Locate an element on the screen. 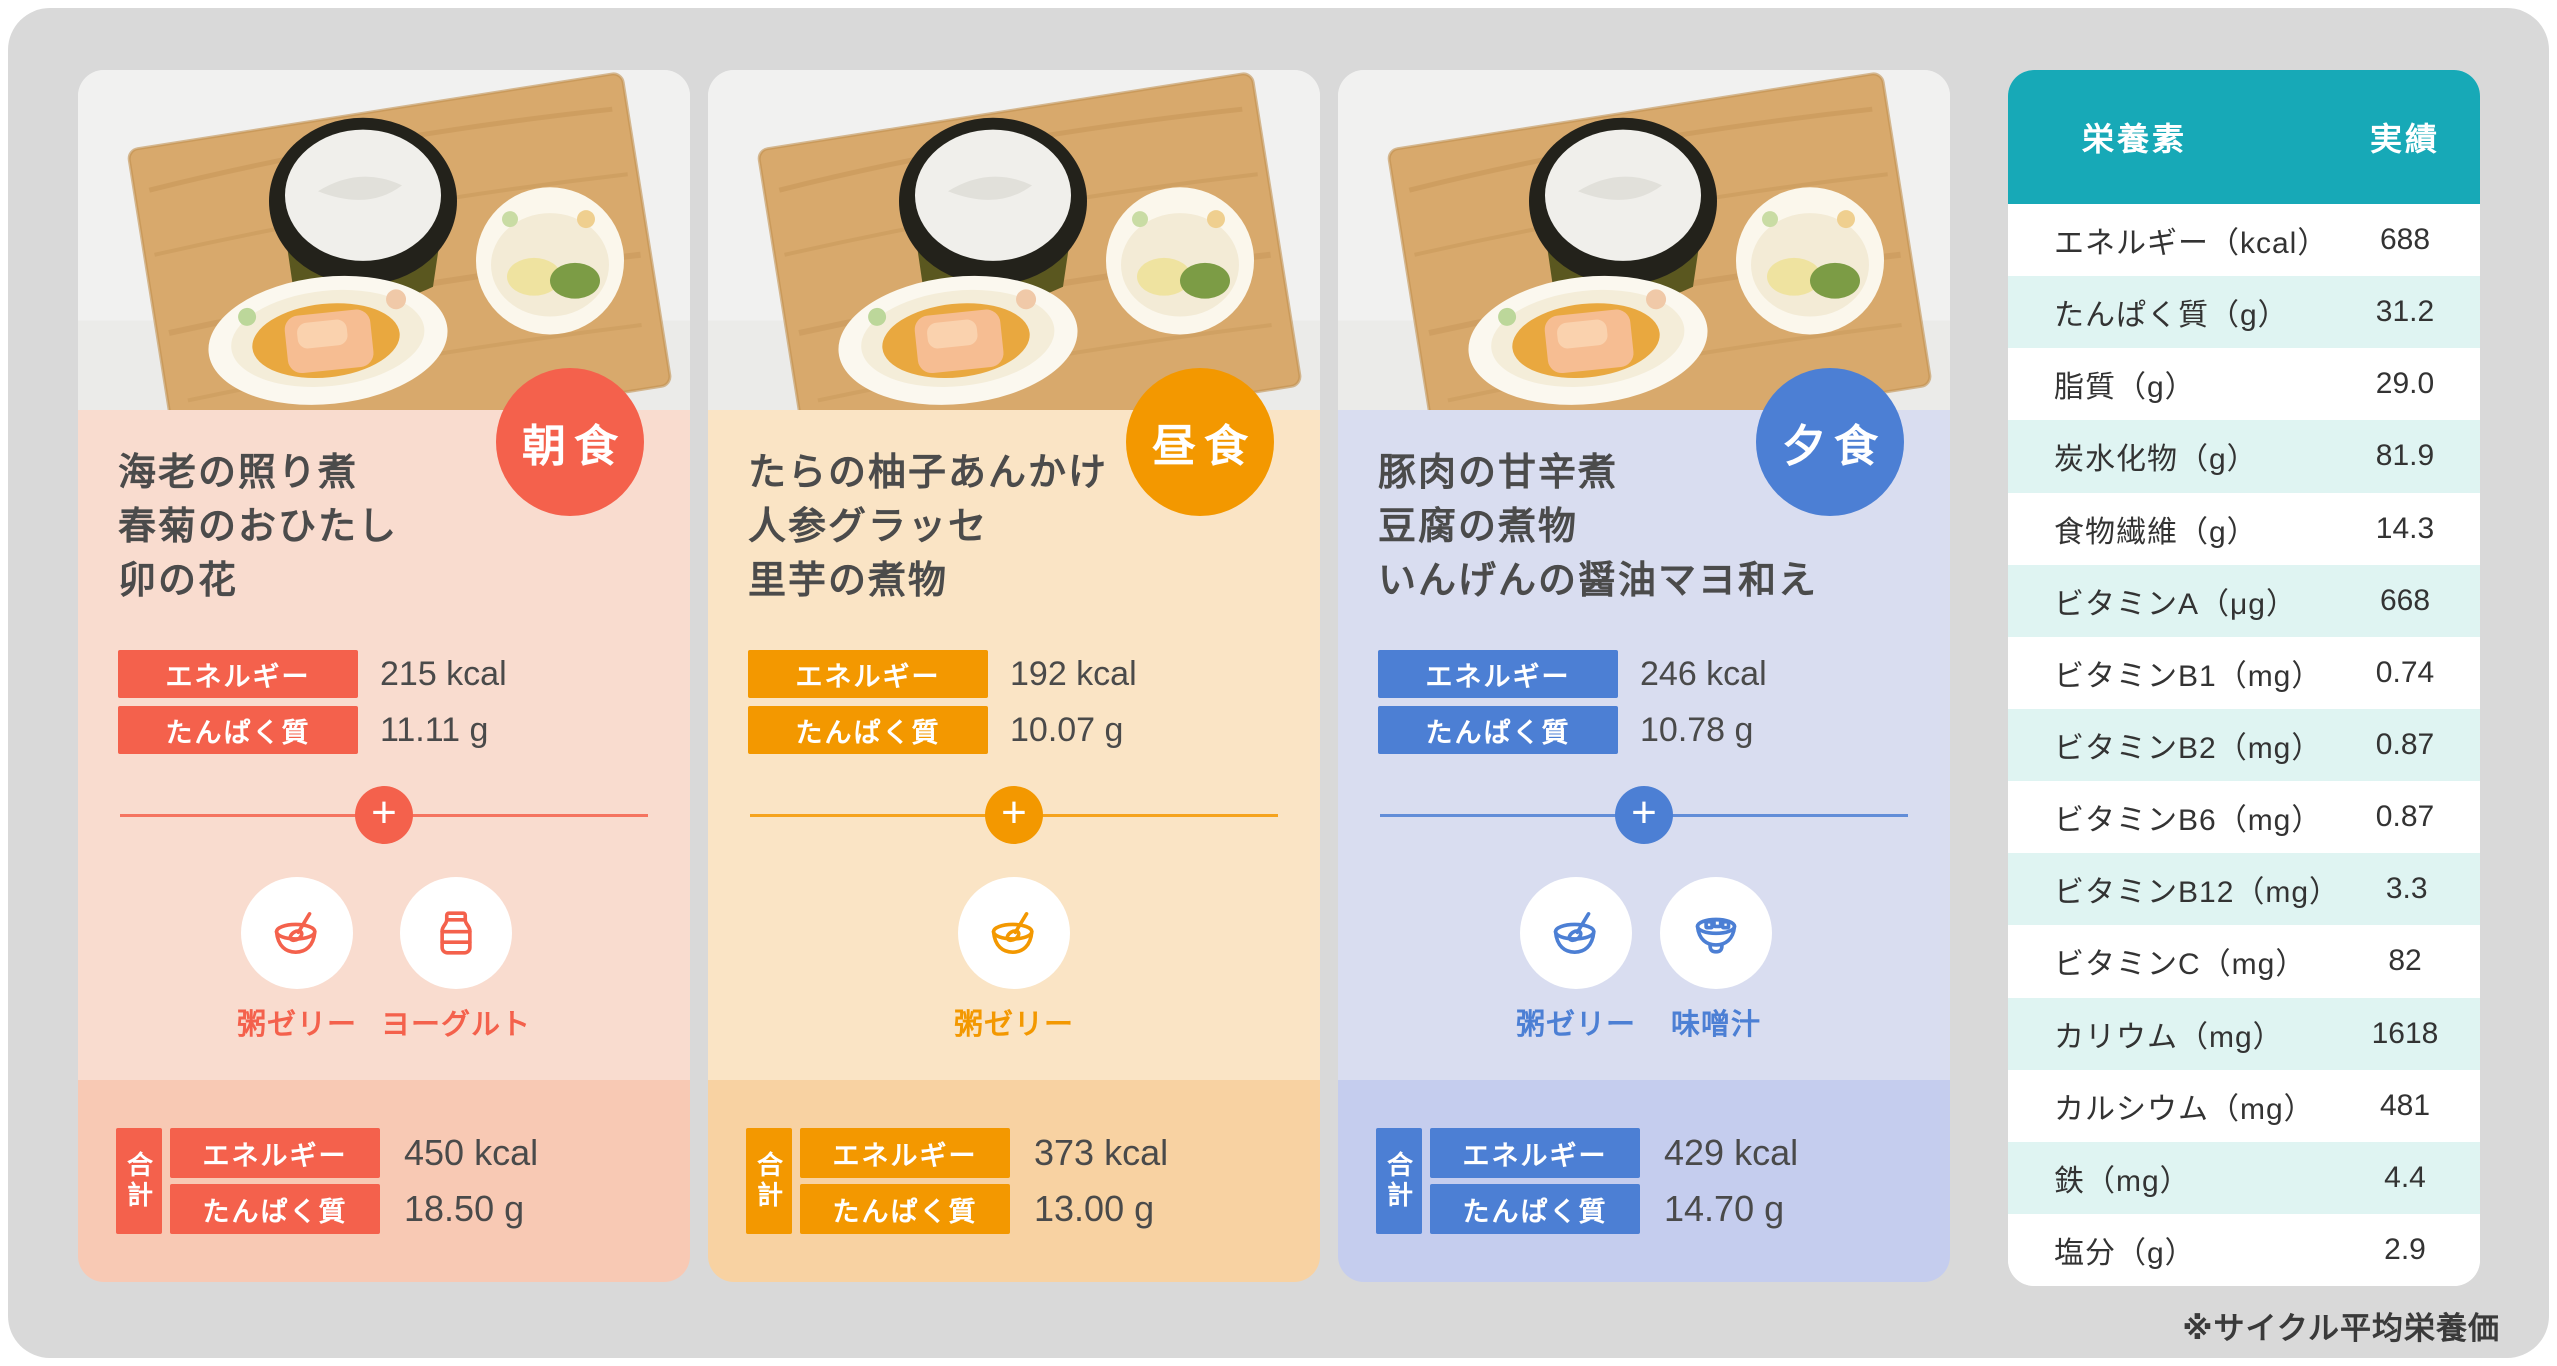 This screenshot has width=2557, height=1366. nutrient-row: エネルギー（kcal） 688 is located at coordinates (2244, 240).